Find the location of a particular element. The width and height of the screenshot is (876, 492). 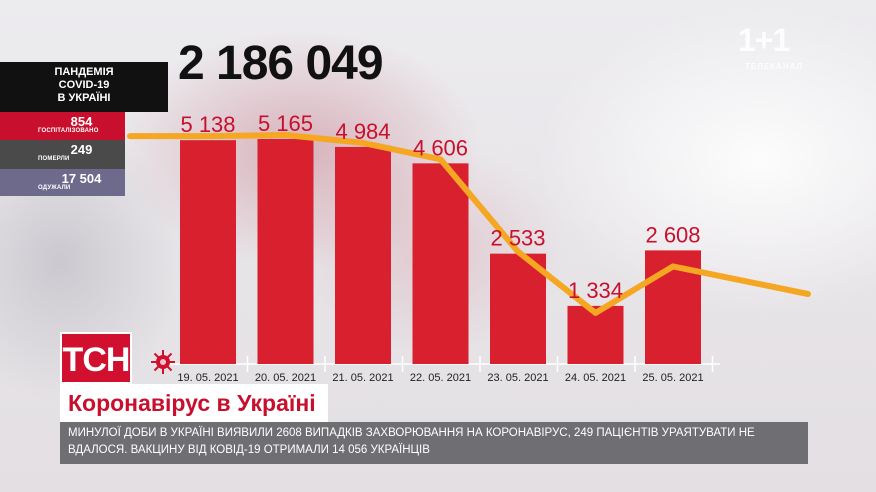

channel-logo-subtitle: ТЕЛЕКАНАЛ is located at coordinates (774, 66).